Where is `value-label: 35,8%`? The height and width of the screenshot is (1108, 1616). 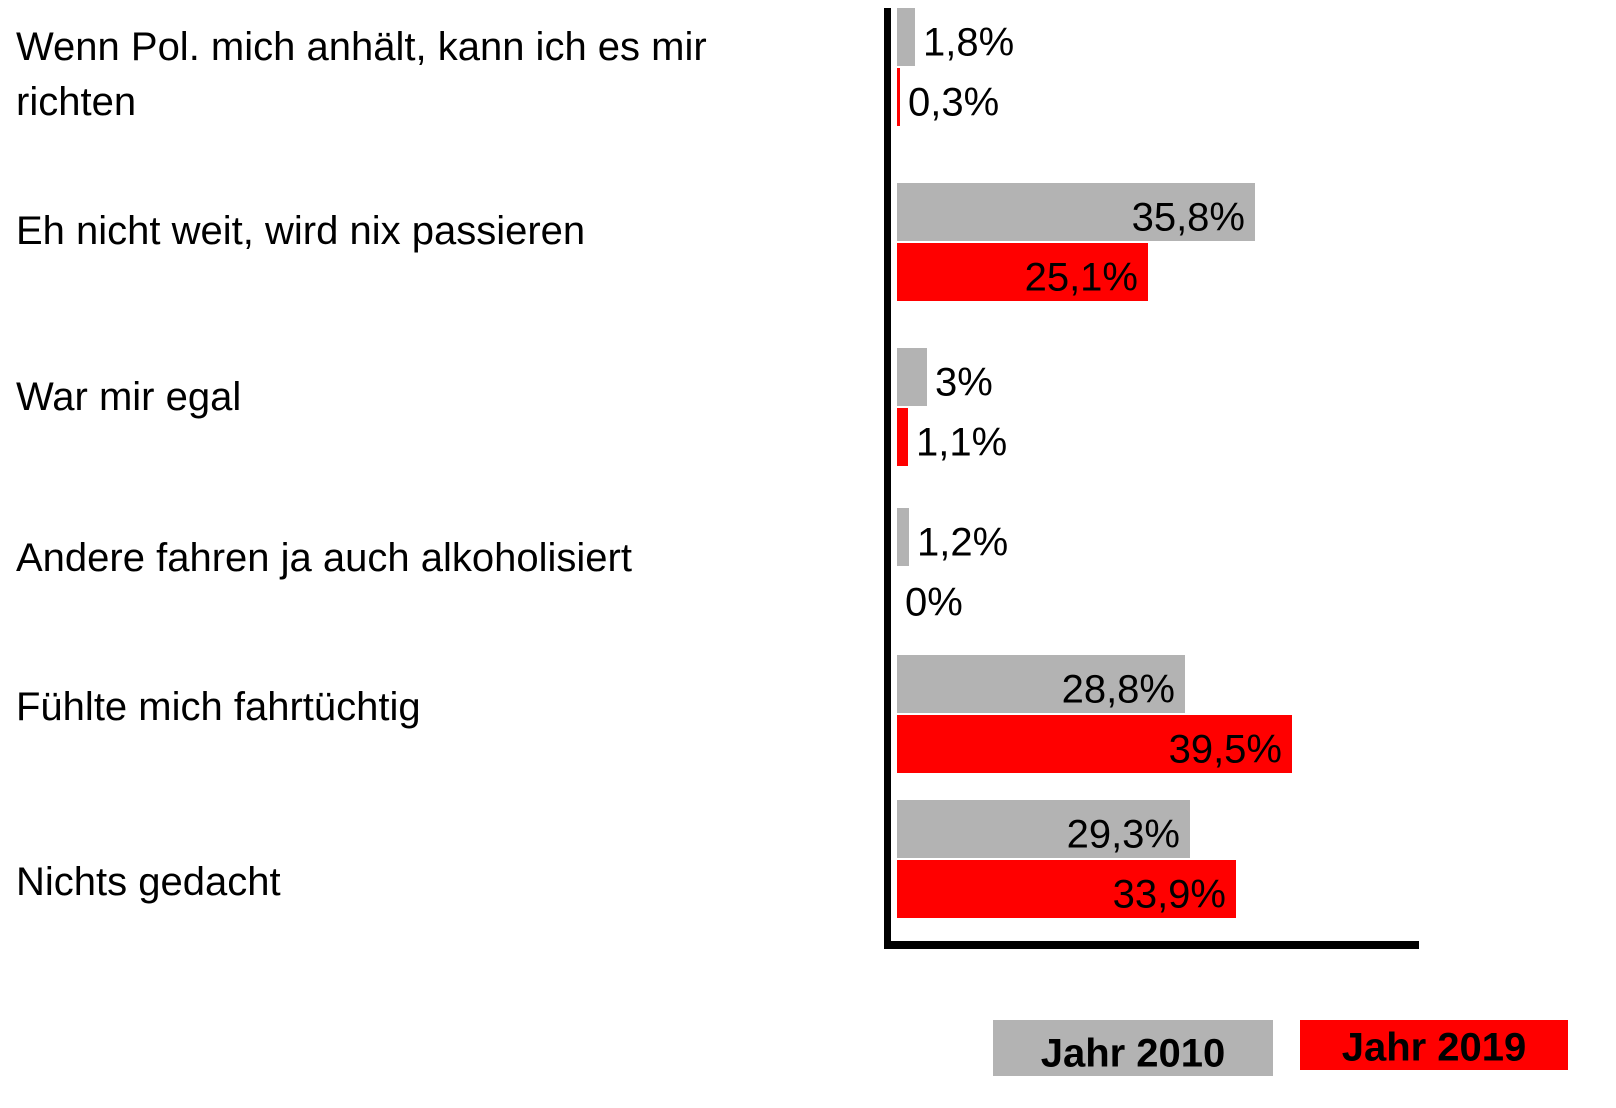
value-label: 35,8% is located at coordinates (1188, 218).